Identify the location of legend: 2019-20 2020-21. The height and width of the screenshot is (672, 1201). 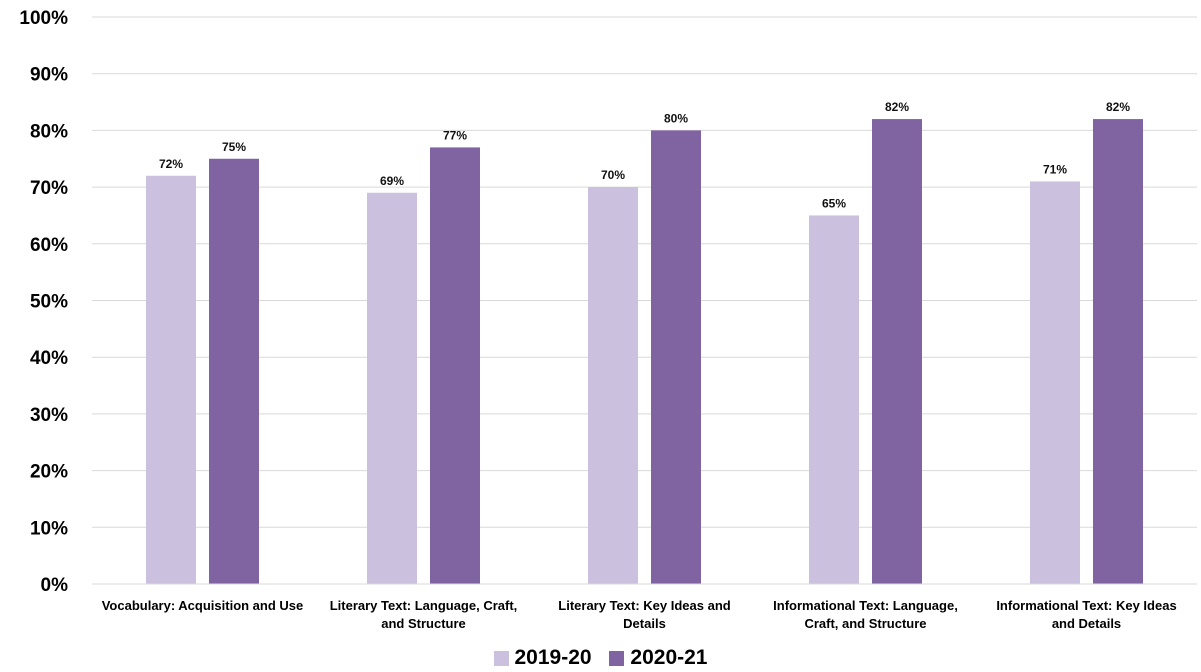
(600, 659).